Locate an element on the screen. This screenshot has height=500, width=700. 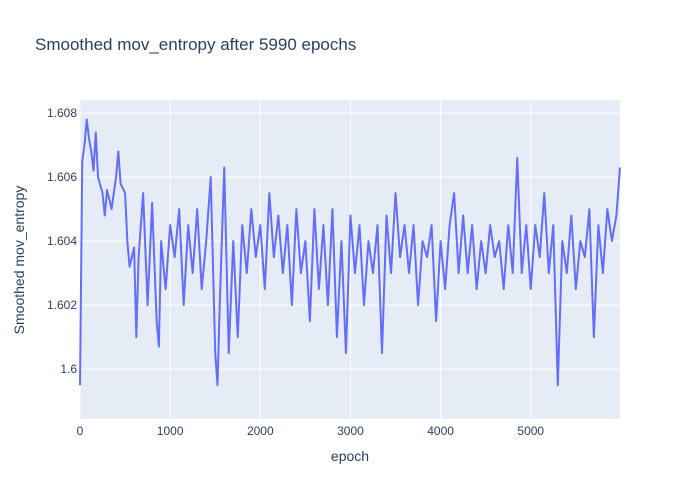
x-tick-label: 3000 is located at coordinates (350, 431).